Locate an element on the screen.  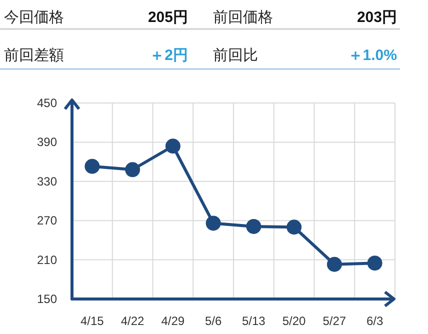
y-tick-label: 210 is located at coordinates (47, 259).